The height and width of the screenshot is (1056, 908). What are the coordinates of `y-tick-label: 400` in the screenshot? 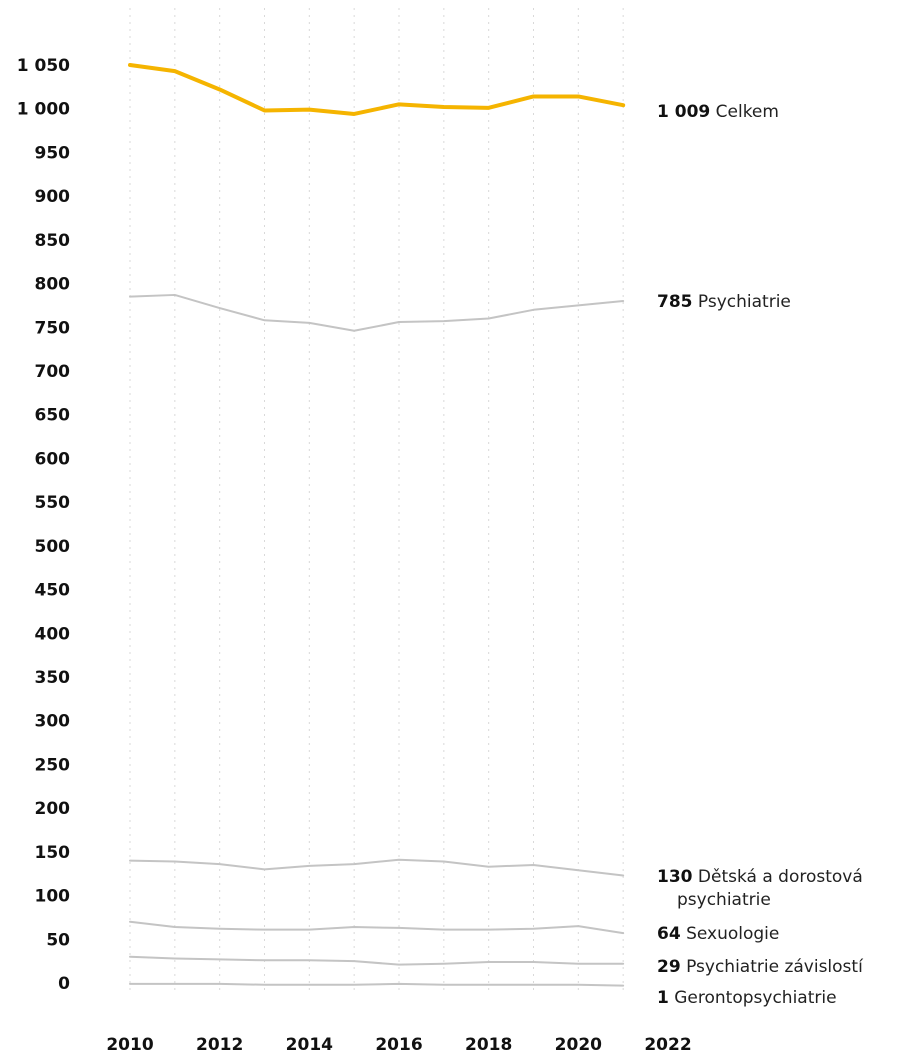 It's located at (53, 634).